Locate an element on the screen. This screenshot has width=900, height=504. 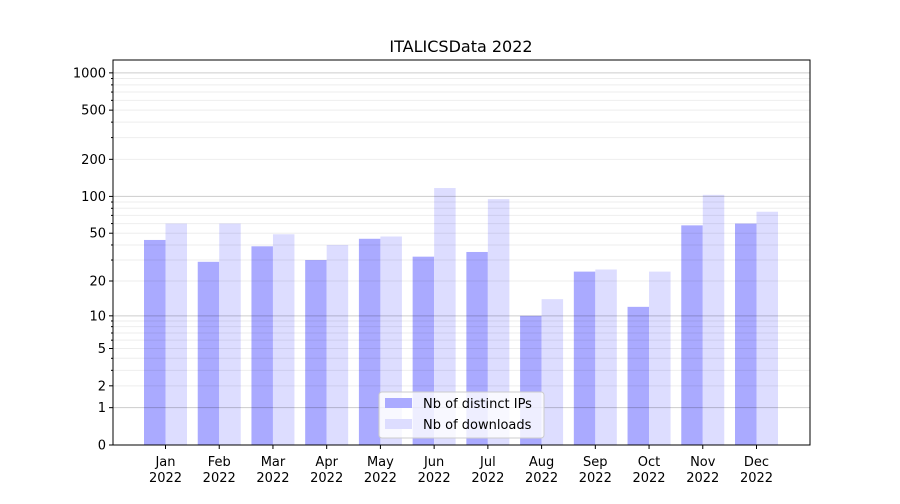
x-tick-label: Nov 2022 is located at coordinates (702, 470).